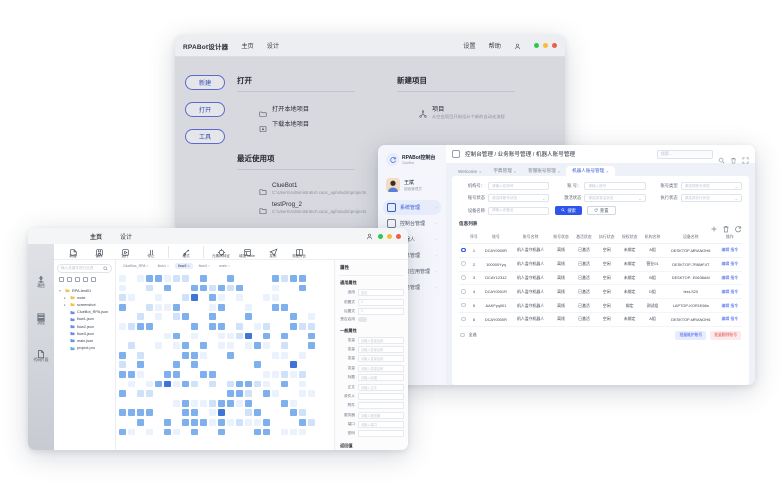 The image size is (783, 488). Describe the element at coordinates (96, 237) in the screenshot. I see `tab-home: 主页` at that location.